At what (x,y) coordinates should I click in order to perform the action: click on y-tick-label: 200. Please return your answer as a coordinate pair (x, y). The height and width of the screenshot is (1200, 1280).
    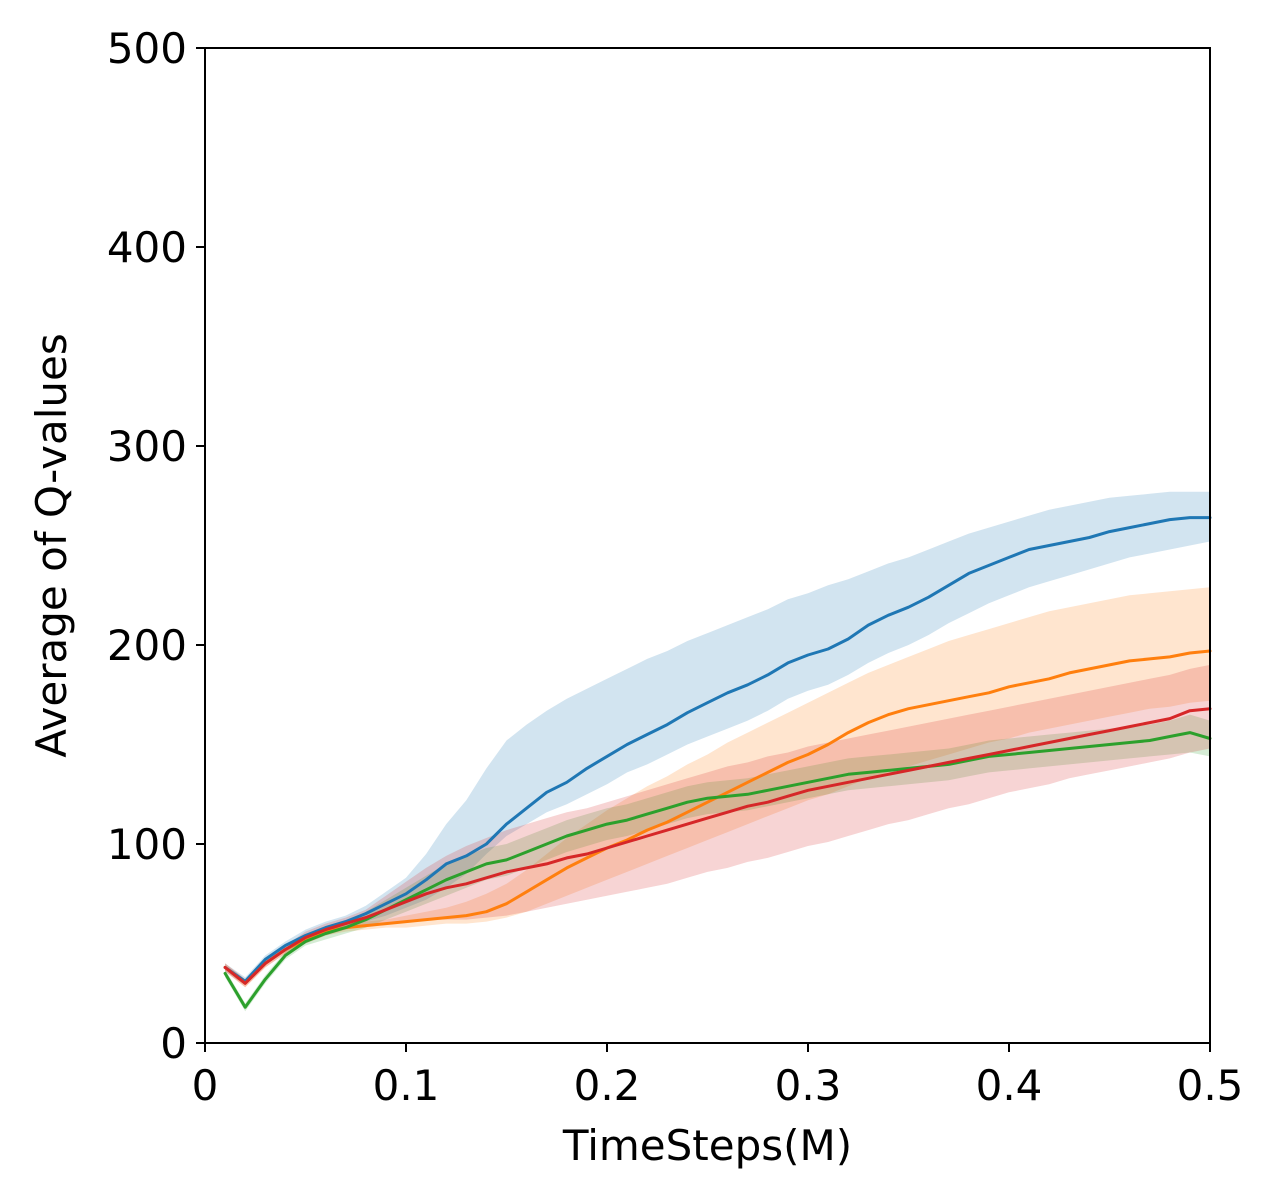
    Looking at the image, I should click on (147, 645).